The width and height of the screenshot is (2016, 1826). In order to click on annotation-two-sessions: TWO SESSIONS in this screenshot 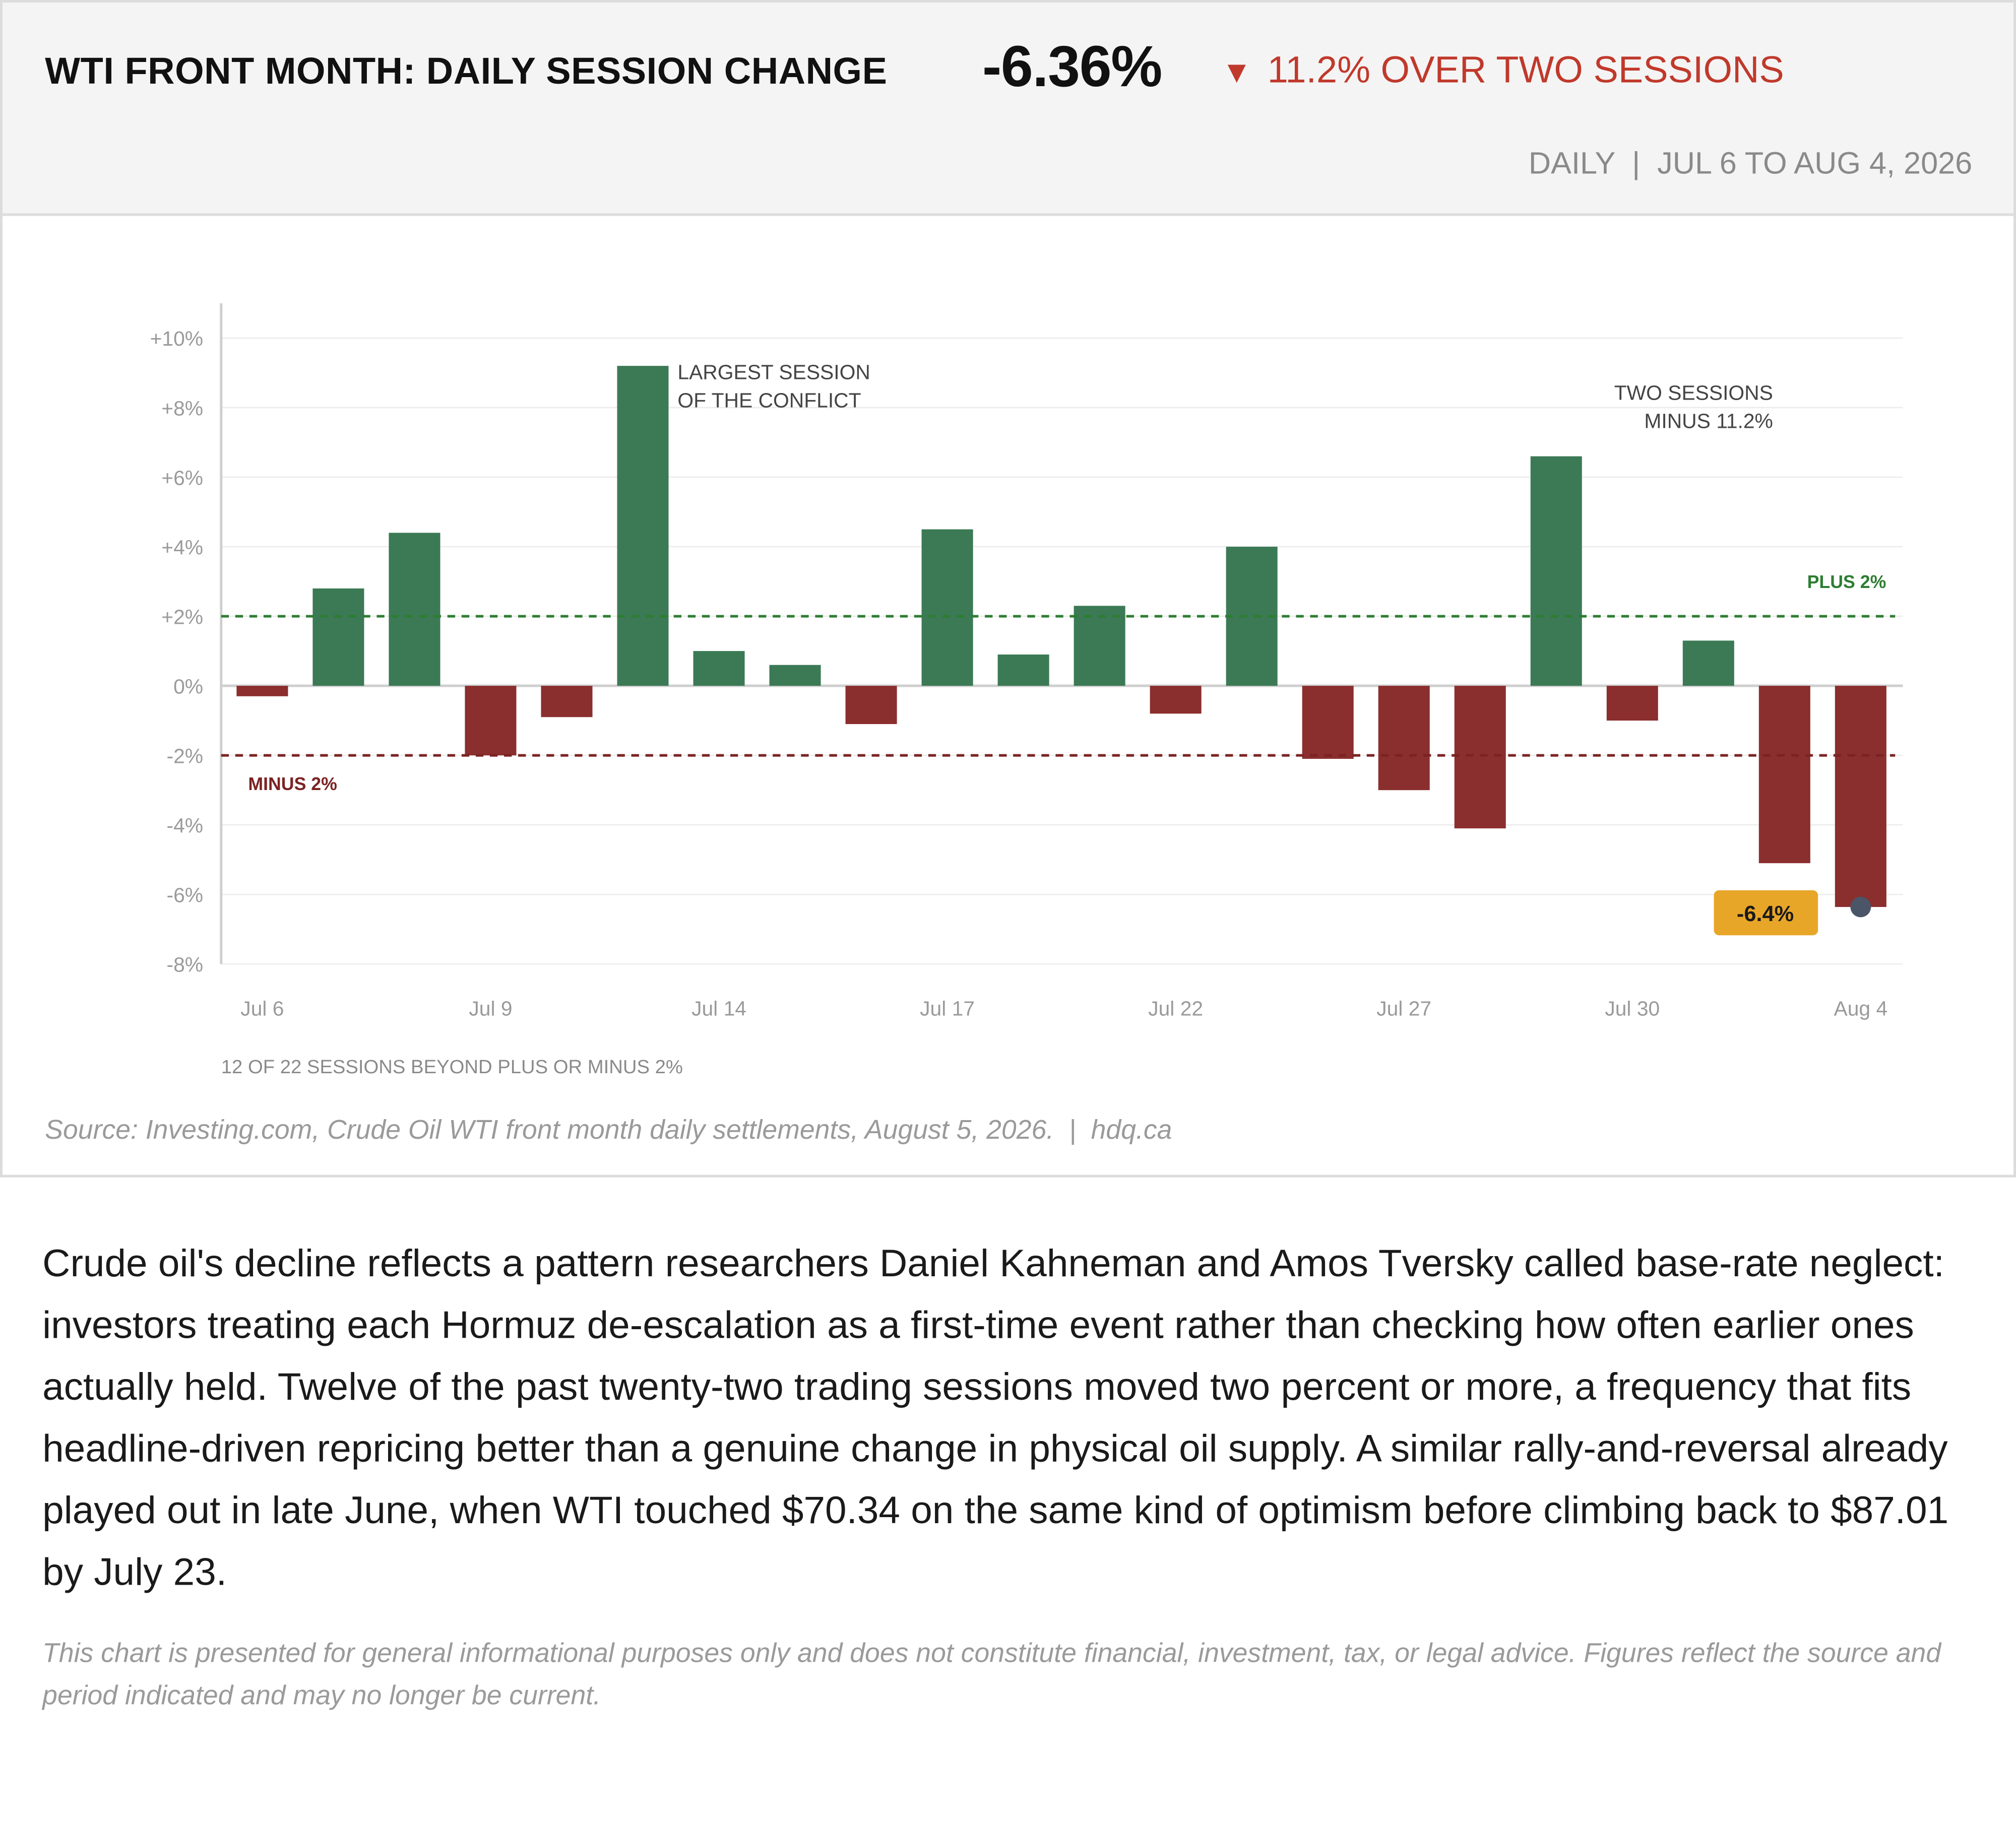, I will do `click(1693, 392)`.